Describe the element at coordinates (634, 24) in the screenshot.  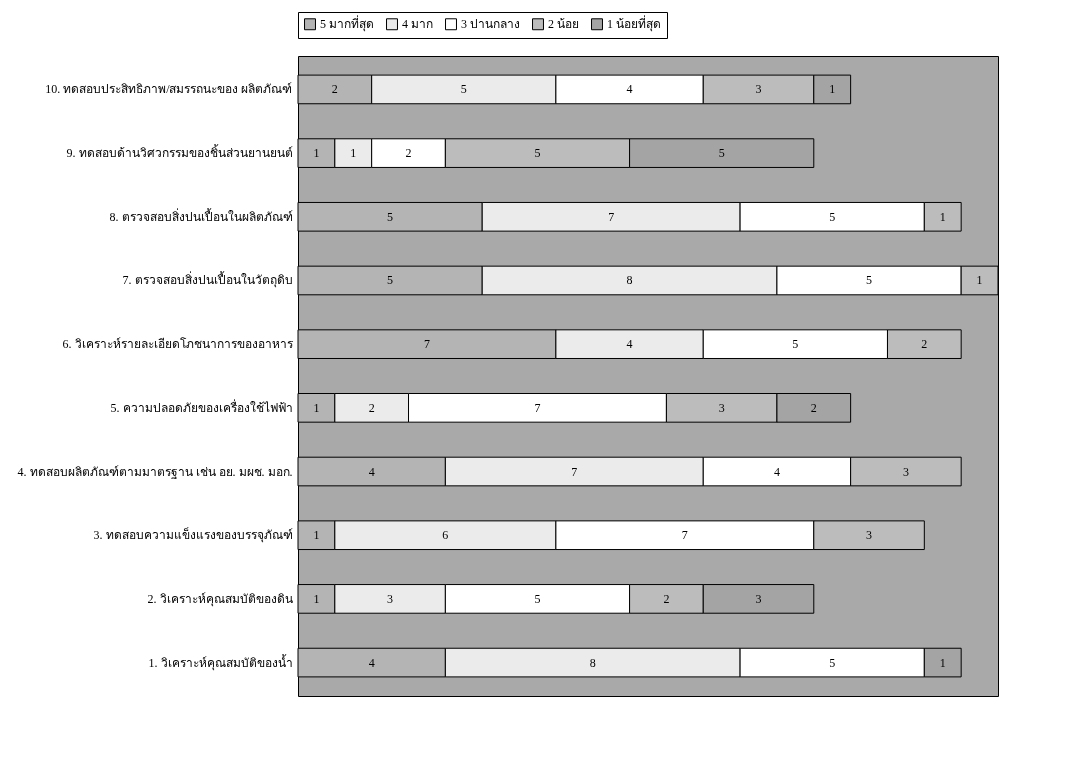
I see `legend-label: 1 น้อยที่สุด` at that location.